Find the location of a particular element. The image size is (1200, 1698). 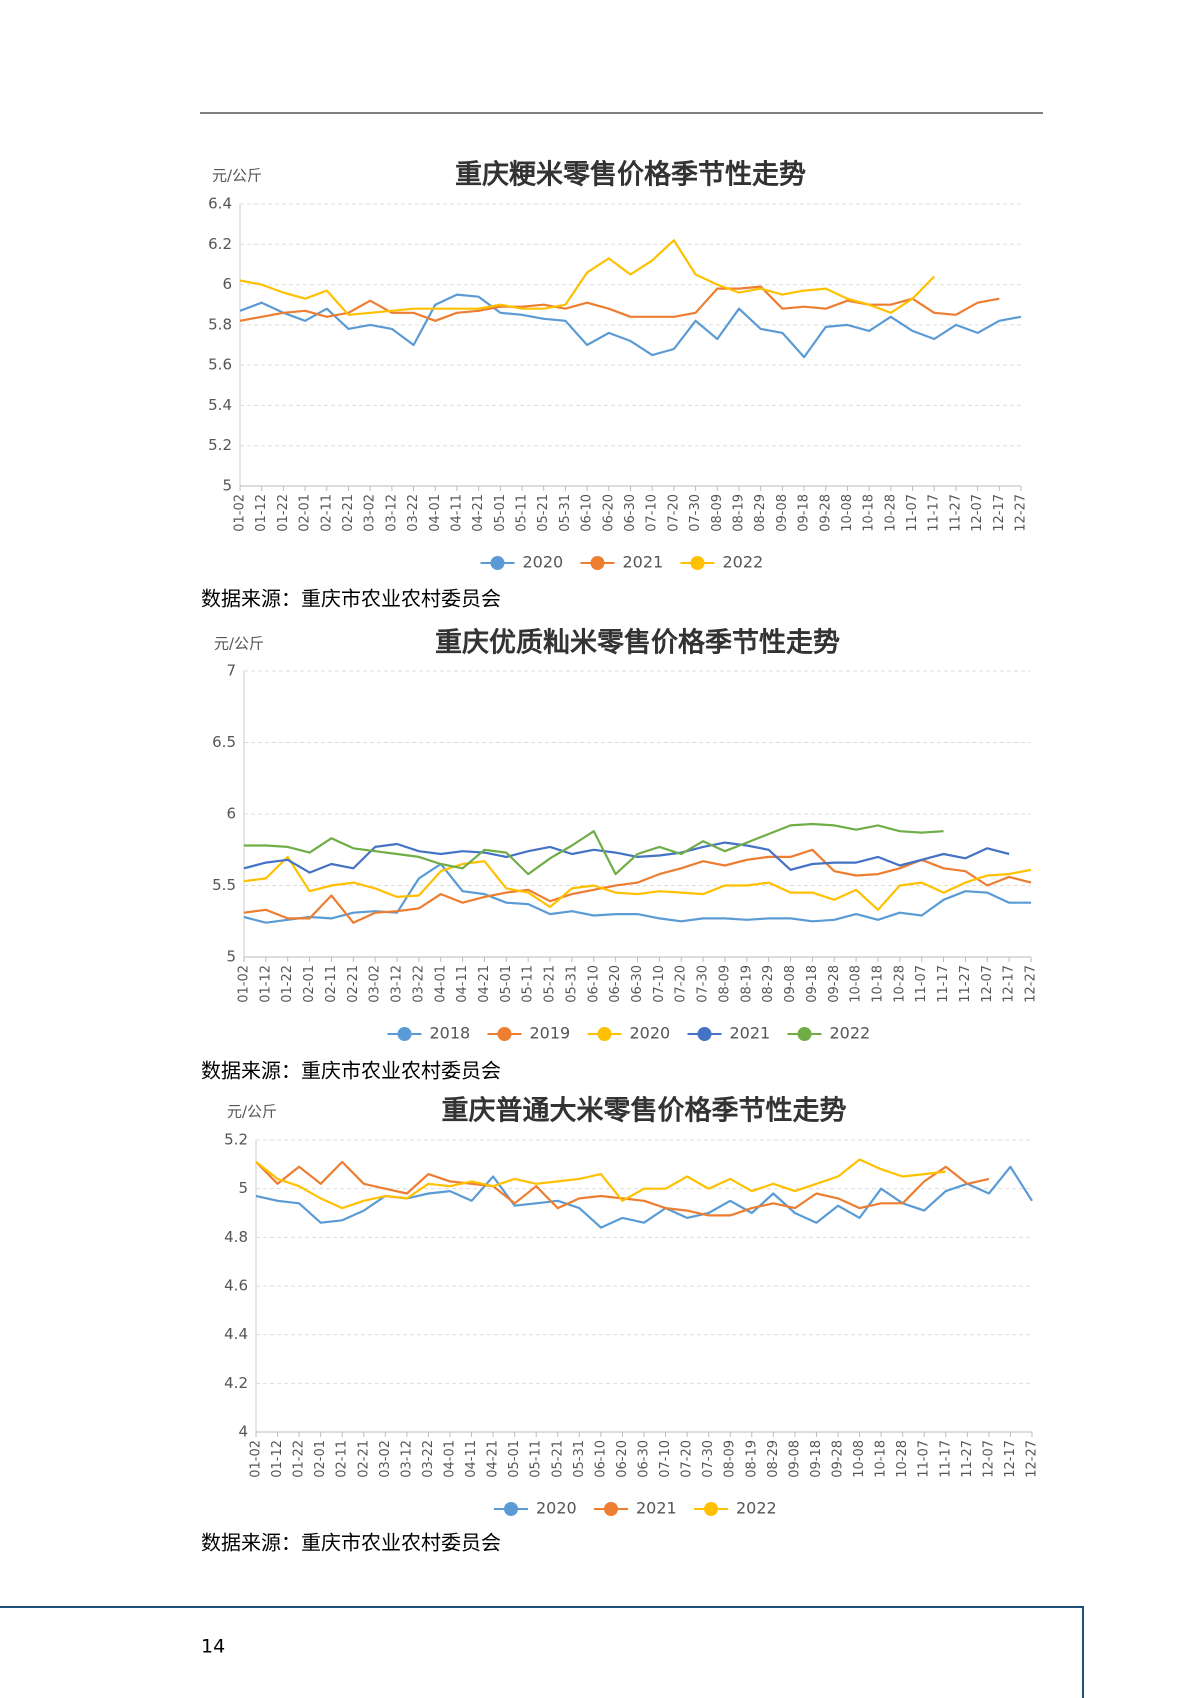

x-tick-label: 03-12 is located at coordinates (406, 1459).